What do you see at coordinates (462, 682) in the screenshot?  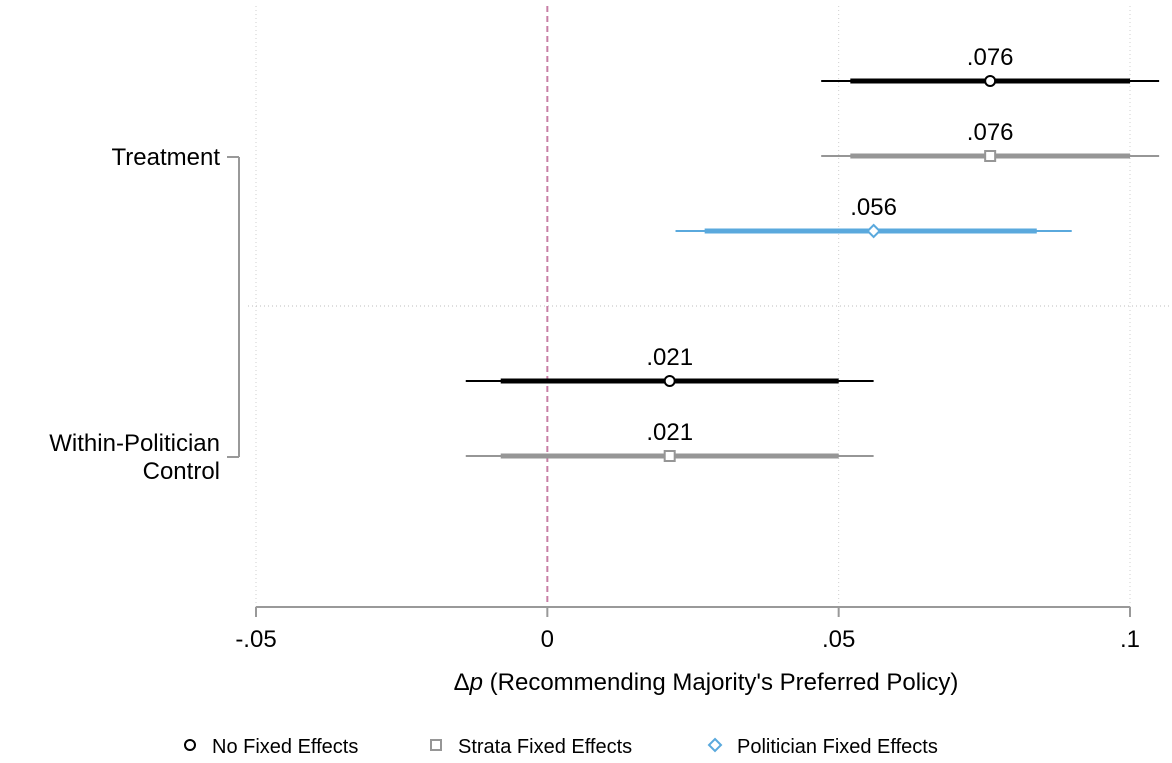 I see `x-label-prefix: Δ` at bounding box center [462, 682].